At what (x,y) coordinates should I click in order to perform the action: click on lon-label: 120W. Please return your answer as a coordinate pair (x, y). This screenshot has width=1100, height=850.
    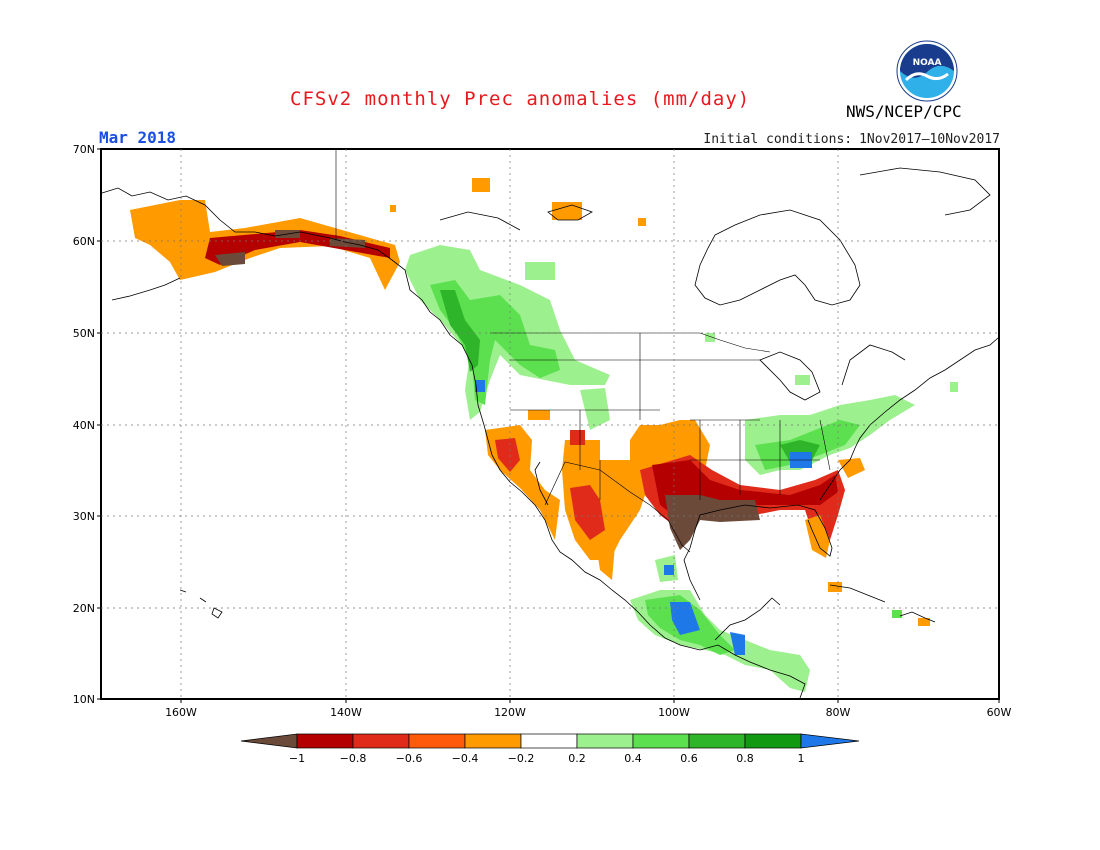
    Looking at the image, I should click on (510, 712).